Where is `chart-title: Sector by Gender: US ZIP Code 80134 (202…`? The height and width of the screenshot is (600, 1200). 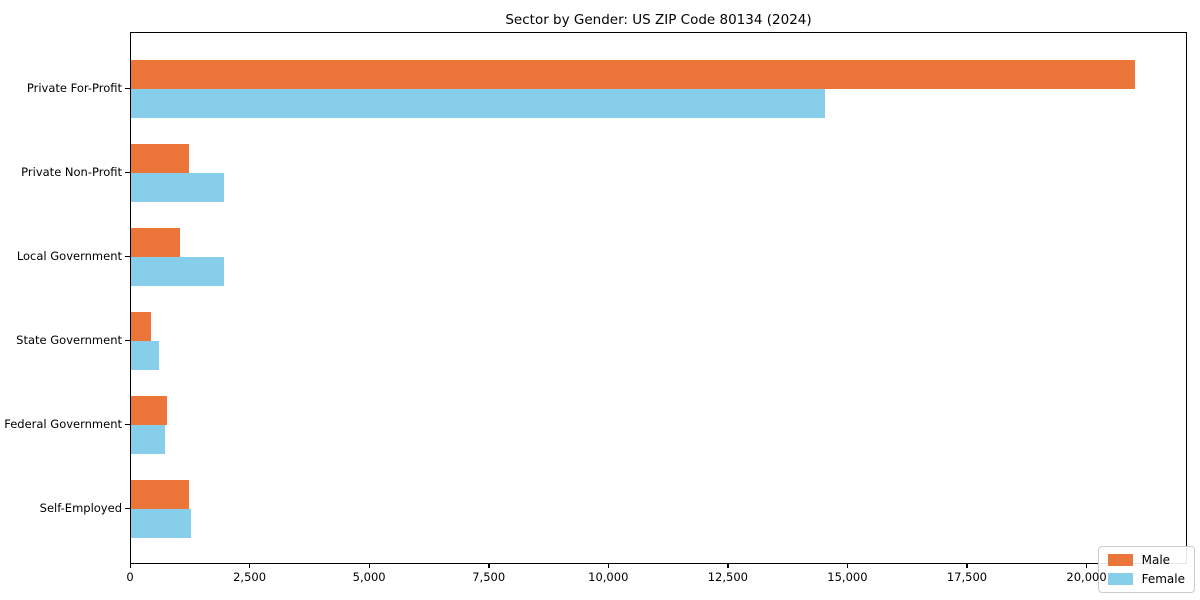
chart-title: Sector by Gender: US ZIP Code 80134 (202… is located at coordinates (658, 20).